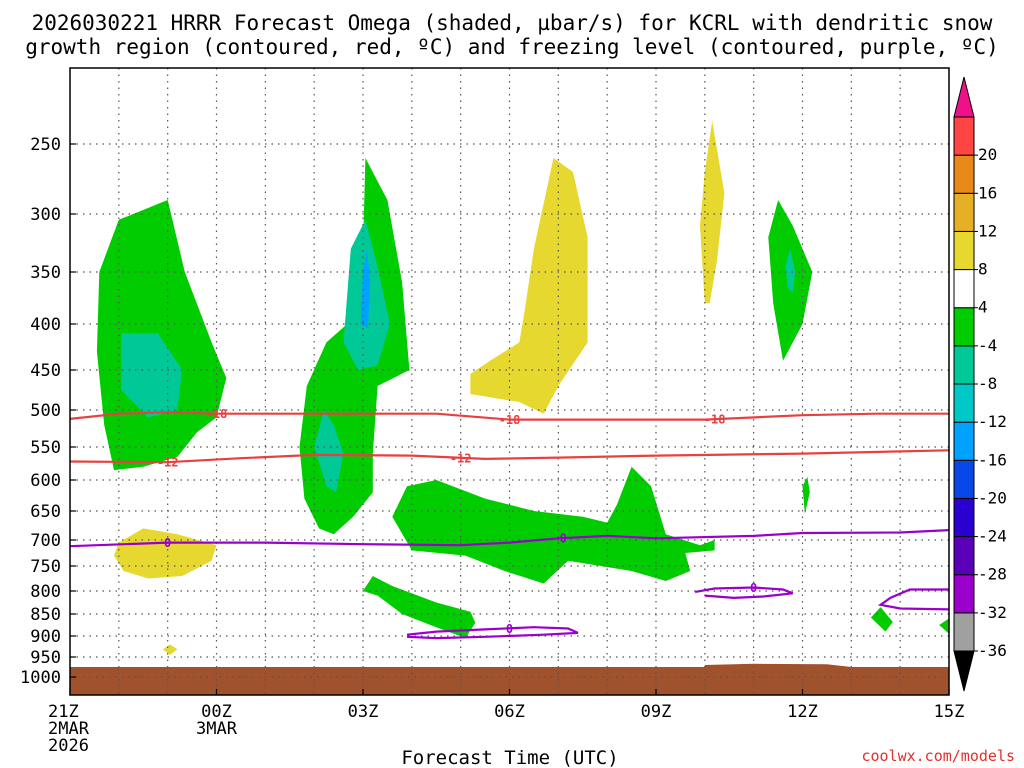 Image resolution: width=1024 pixels, height=768 pixels. I want to click on y-tick-label-550: 550, so click(45, 448).